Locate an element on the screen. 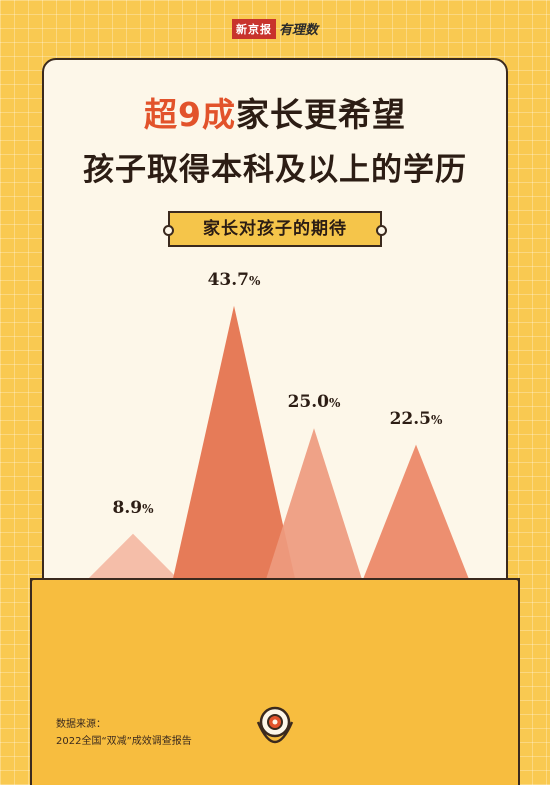 The width and height of the screenshot is (550, 785). source-label: 数据来源： is located at coordinates (81, 724).